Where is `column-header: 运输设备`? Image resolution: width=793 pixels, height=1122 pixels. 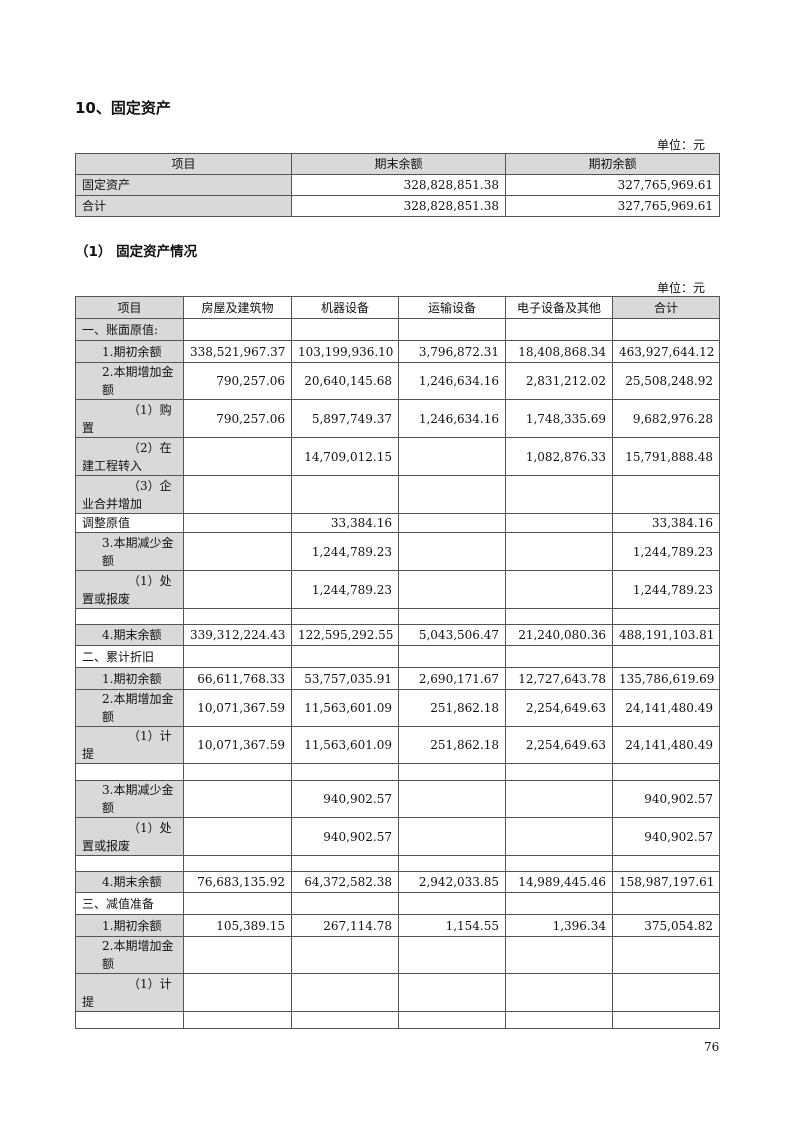
column-header: 运输设备 is located at coordinates (452, 307).